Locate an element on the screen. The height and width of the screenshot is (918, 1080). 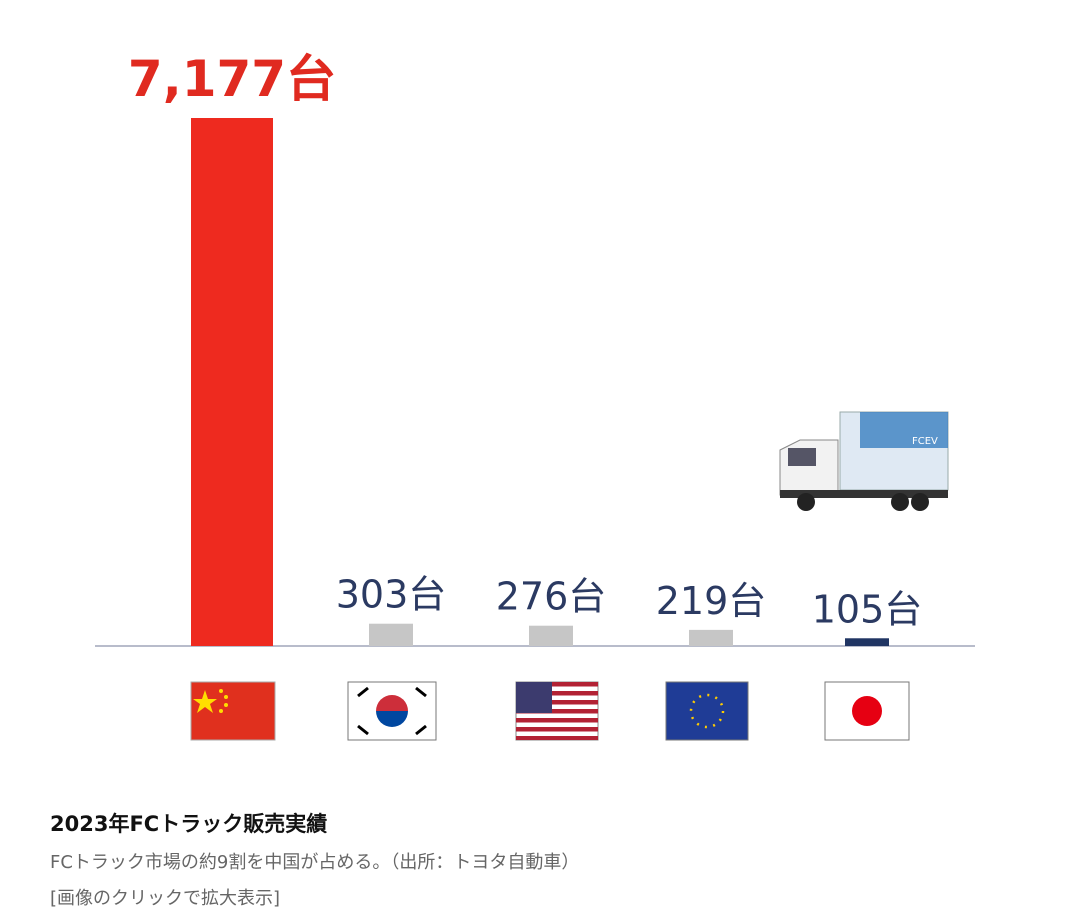
flag-usa is located at coordinates (557, 711).